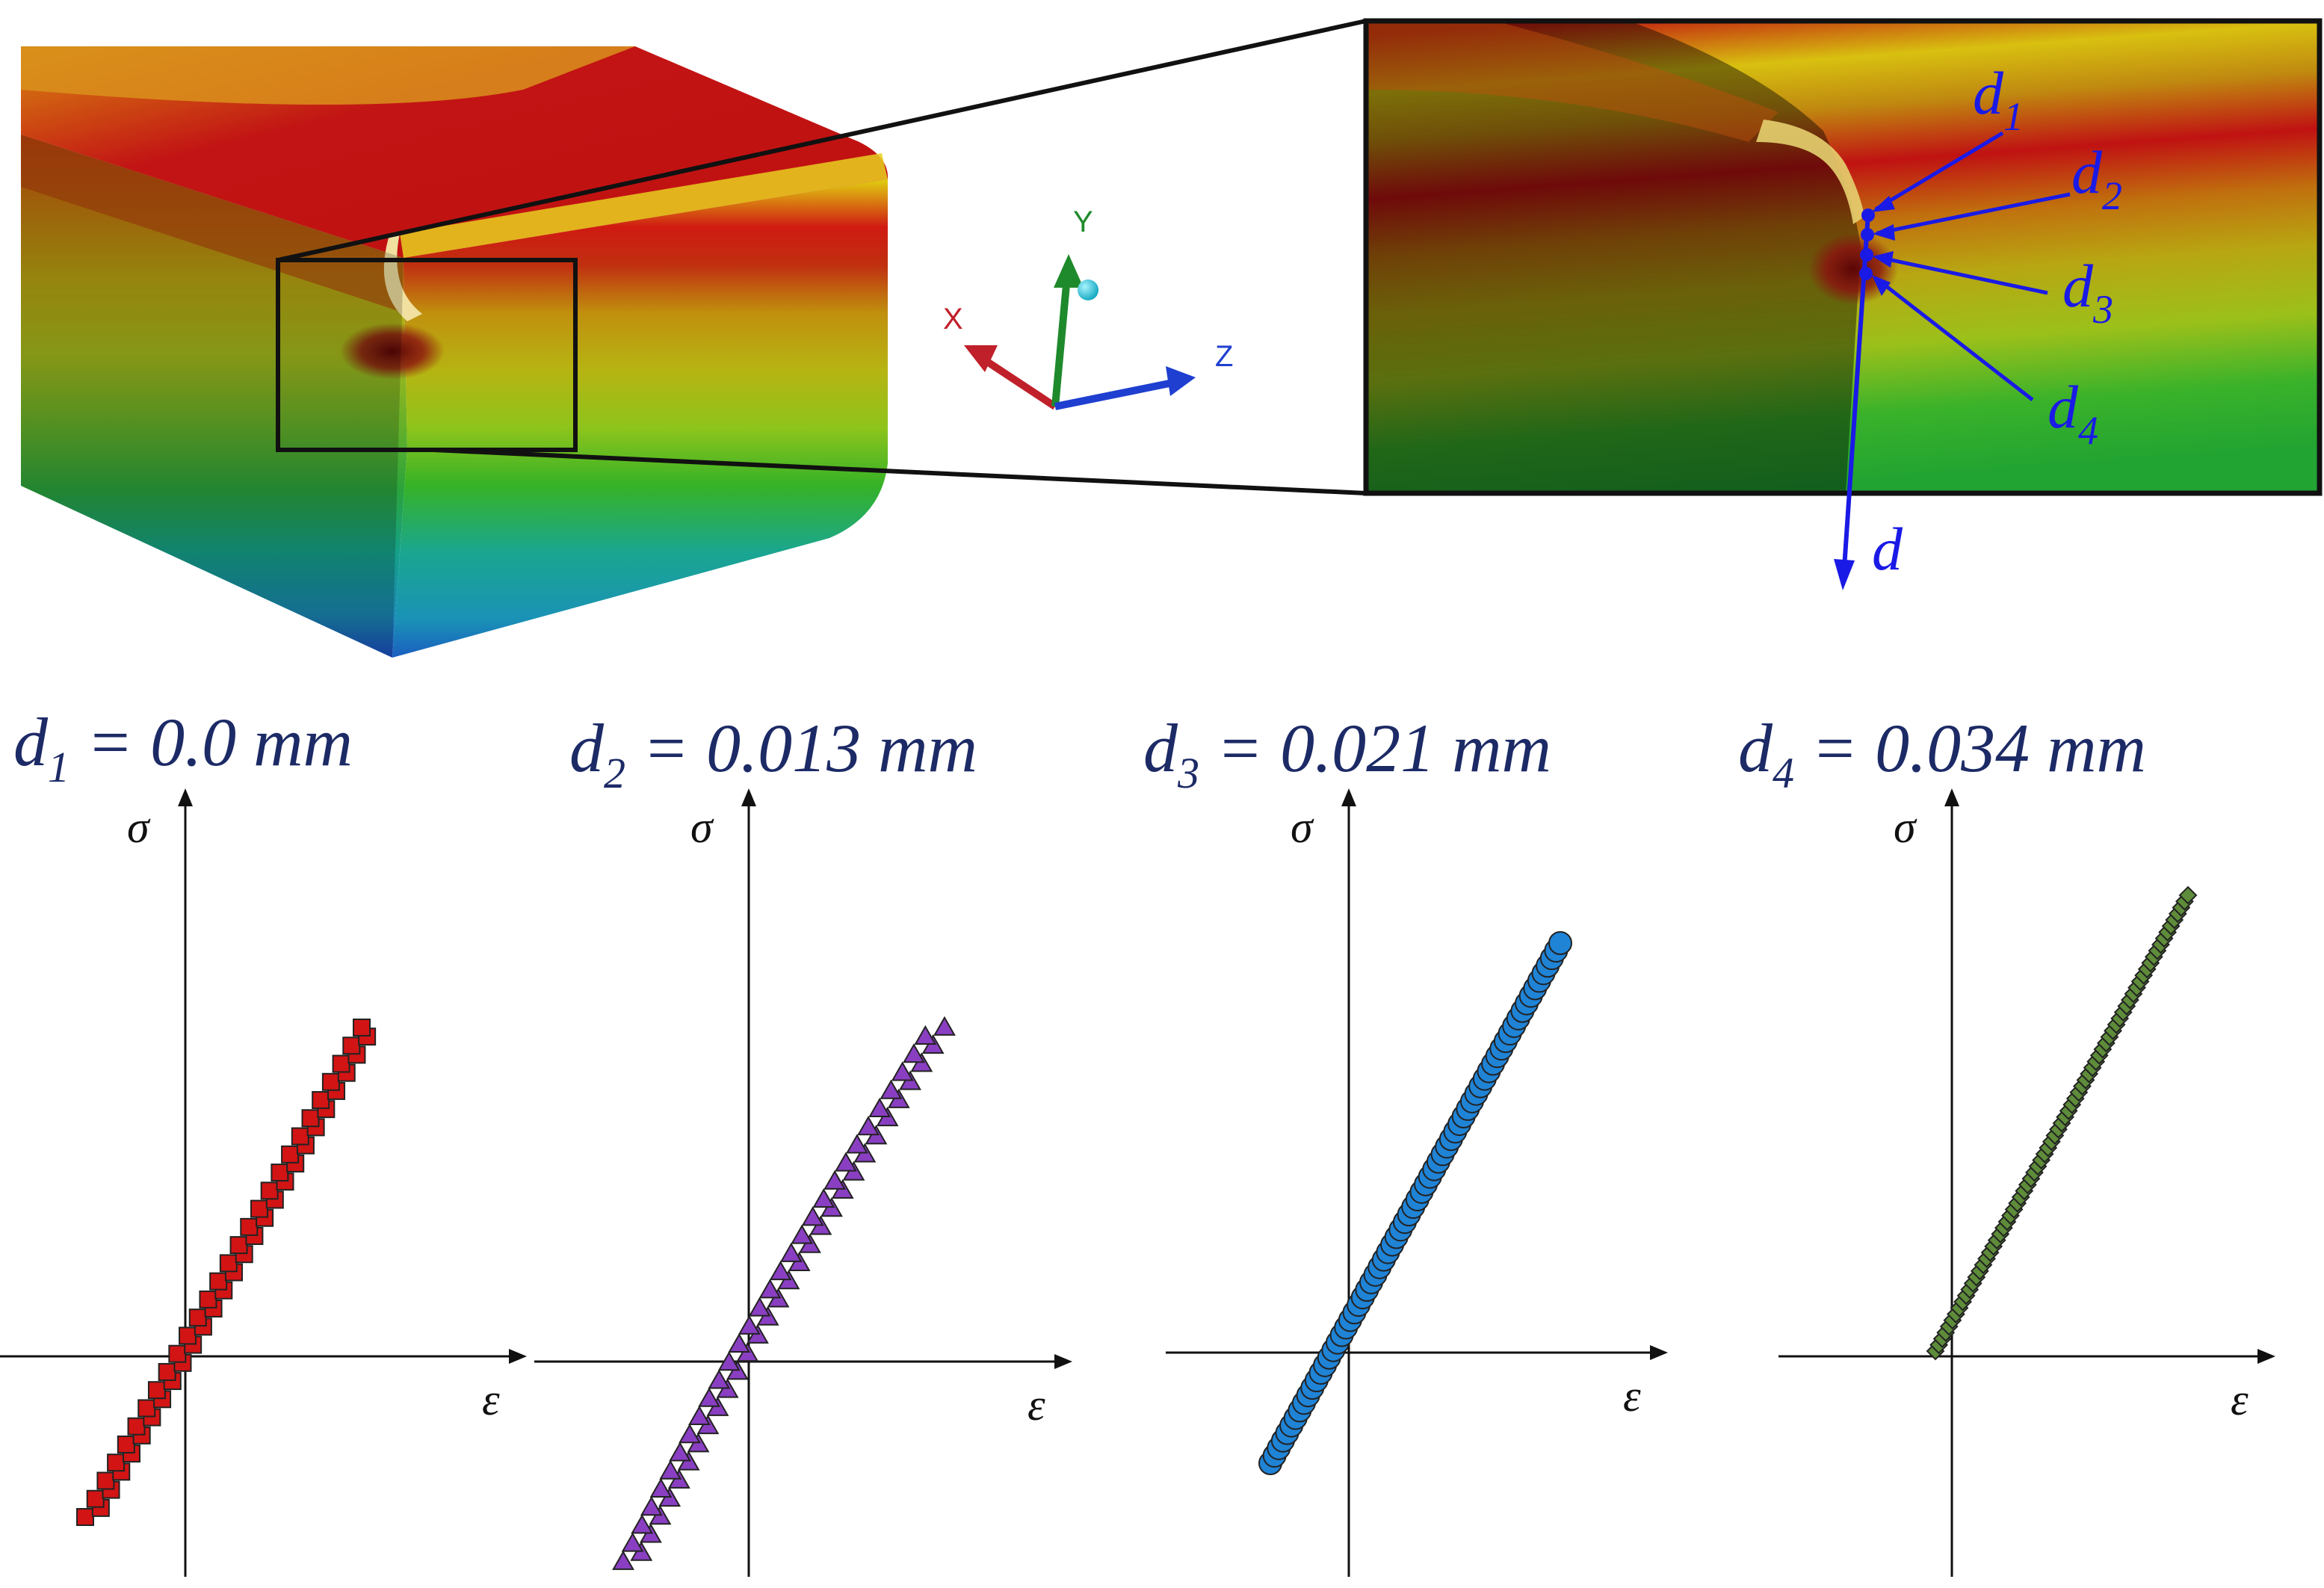 The width and height of the screenshot is (2324, 1588). Describe the element at coordinates (1866, 273) in the screenshot. I see `point-d4` at that location.